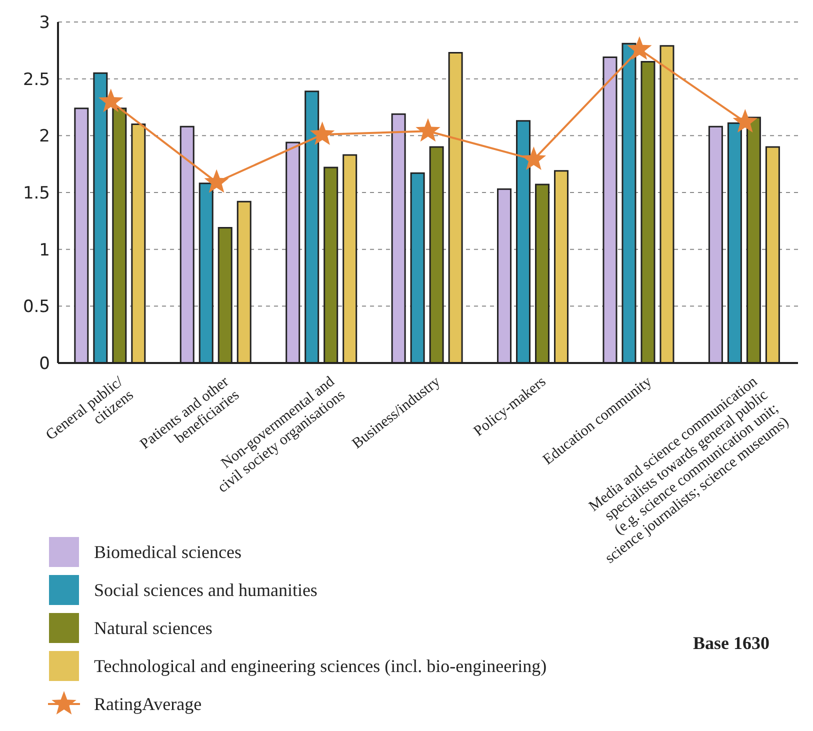 This screenshot has height=731, width=813. I want to click on y-tick-label: 1.5, so click(36, 194).